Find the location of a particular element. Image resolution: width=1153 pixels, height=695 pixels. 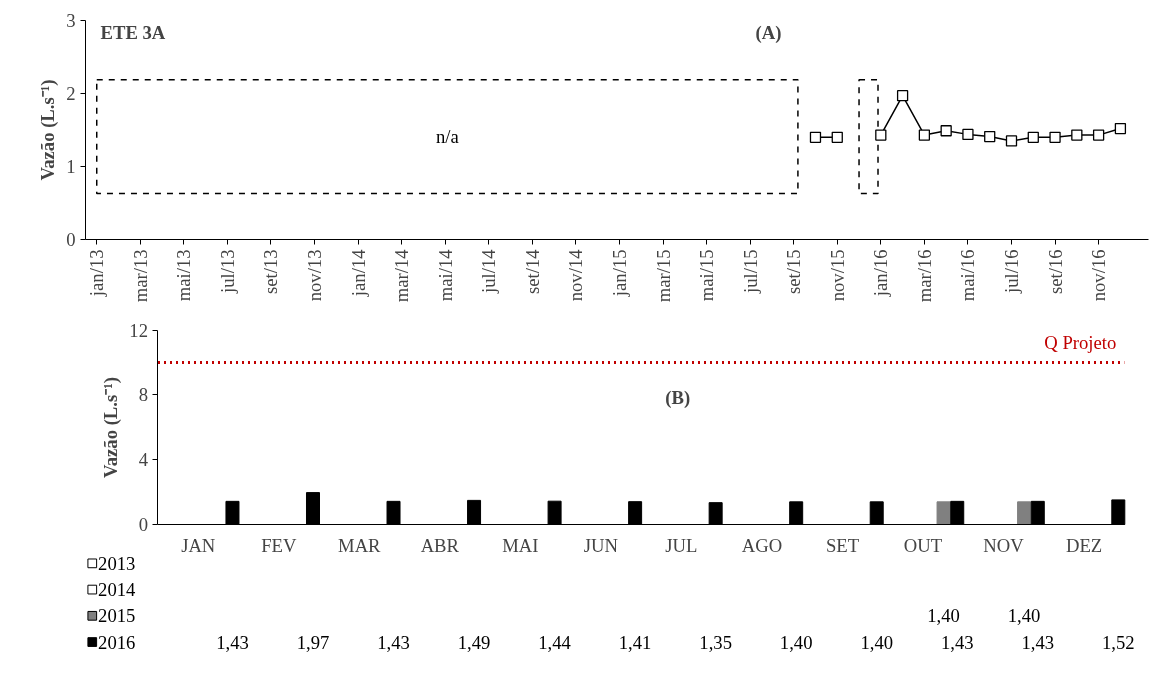

x-tick-label: MAI is located at coordinates (520, 545).